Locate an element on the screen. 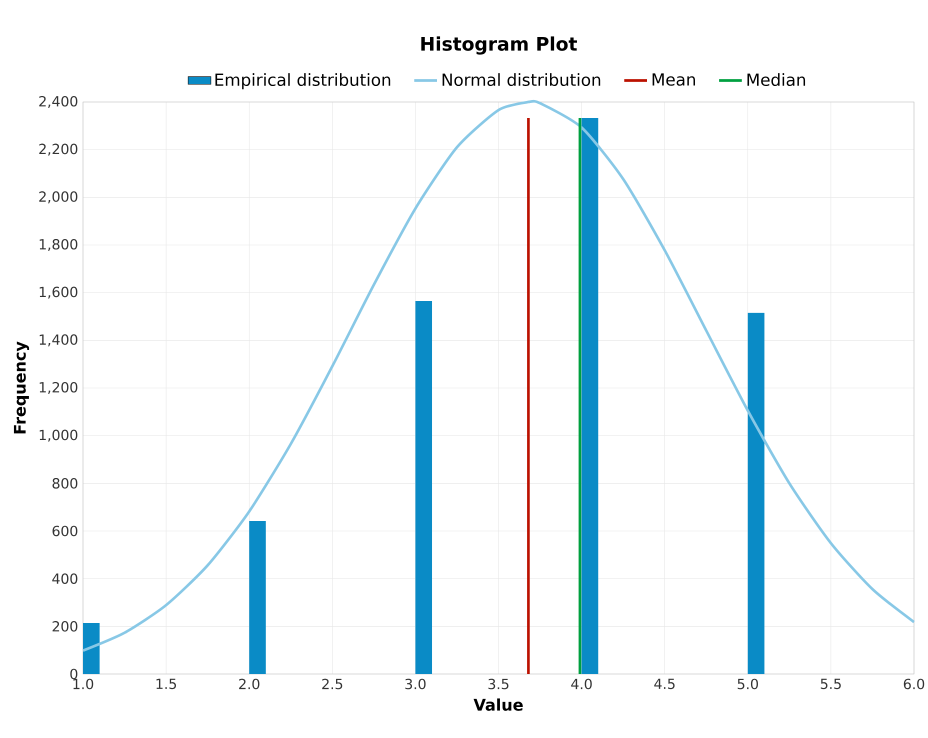 This screenshot has width=928, height=738. y-tick-label: 1,600 is located at coordinates (59, 292).